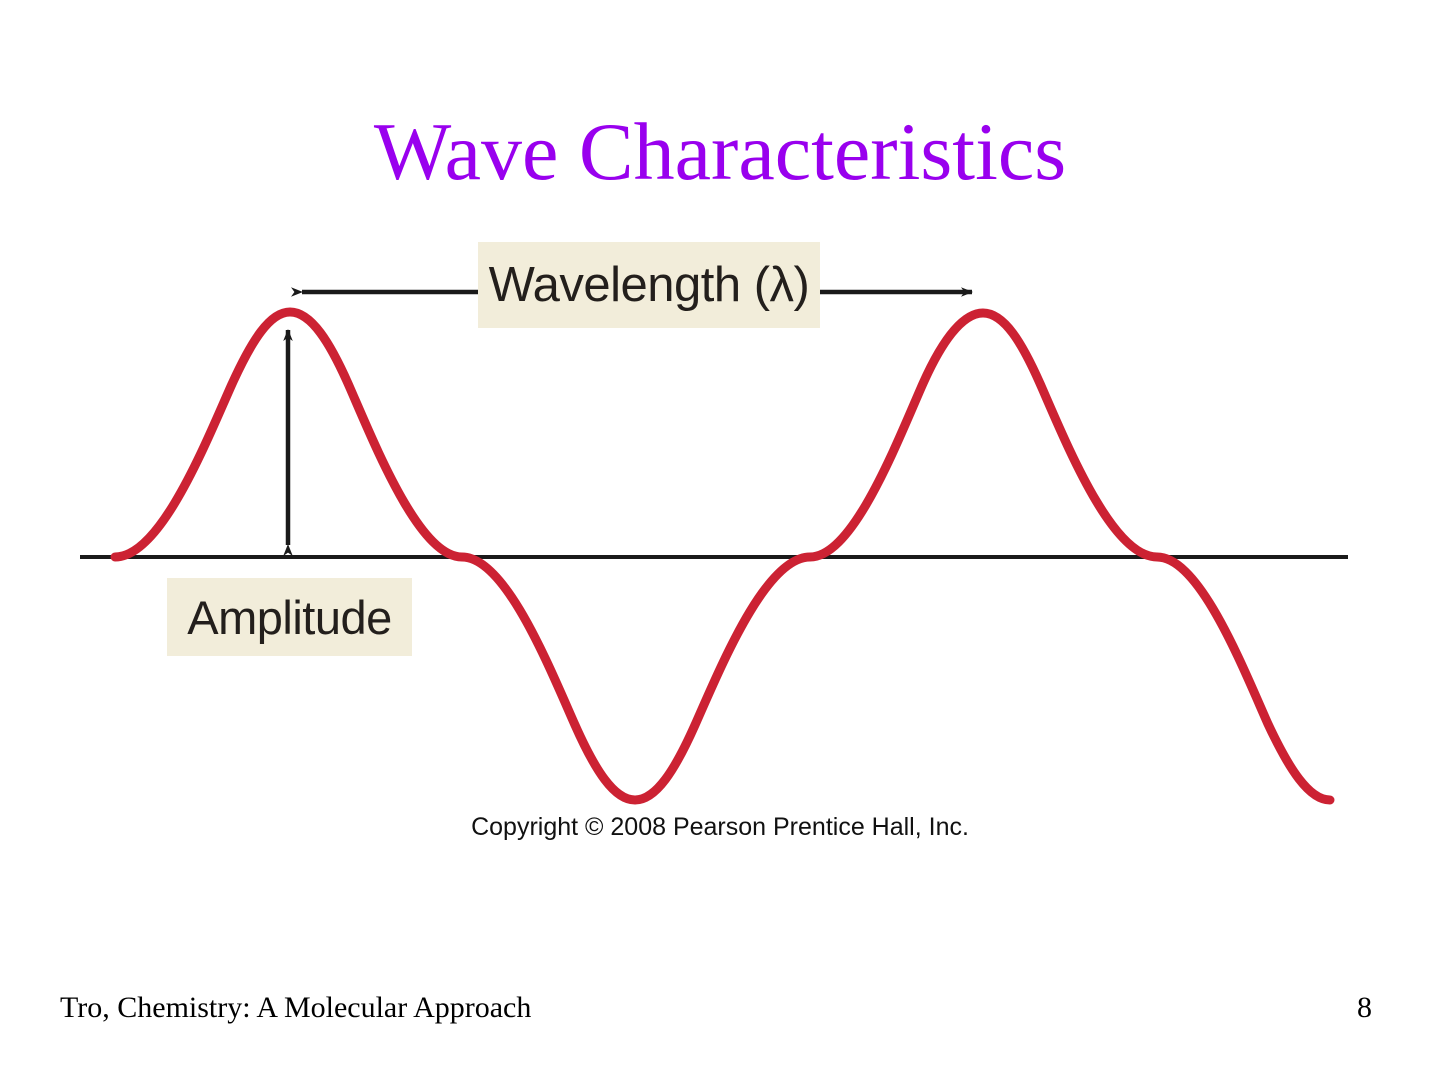 The height and width of the screenshot is (1080, 1440). What do you see at coordinates (296, 1007) in the screenshot?
I see `footer-source-text: Tro, Chemistry: A Molecular Approach` at bounding box center [296, 1007].